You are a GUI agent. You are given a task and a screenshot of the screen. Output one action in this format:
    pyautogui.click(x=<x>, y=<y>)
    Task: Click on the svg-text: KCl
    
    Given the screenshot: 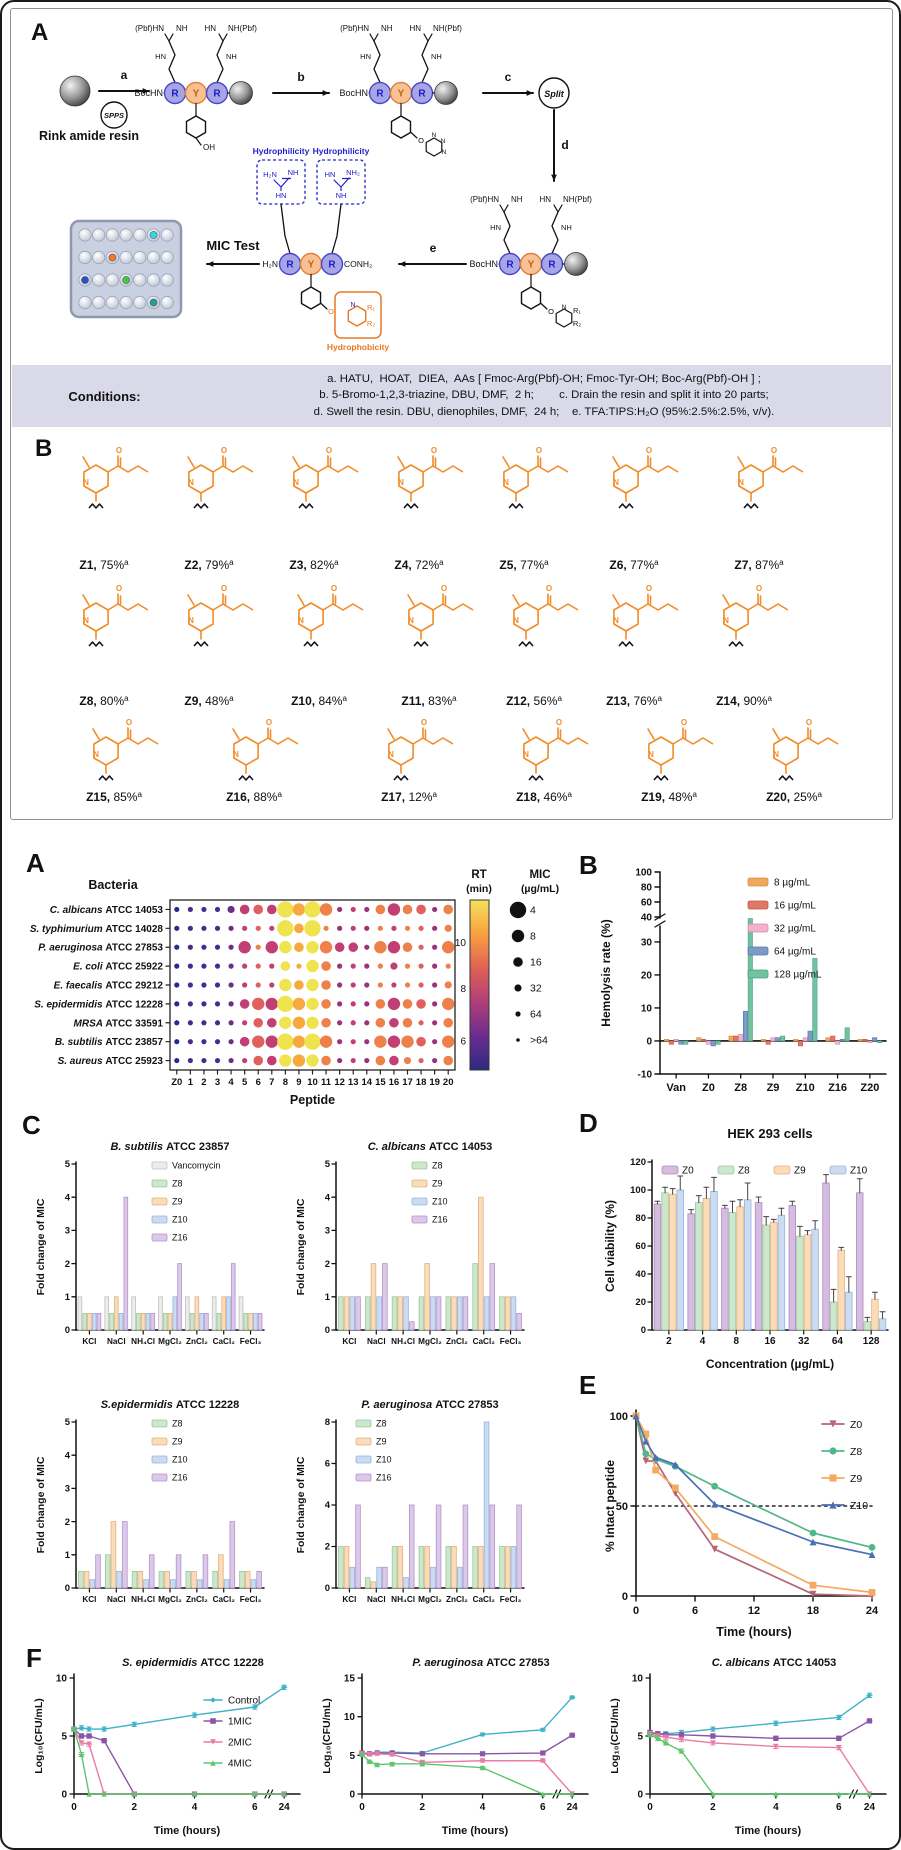 What is the action you would take?
    pyautogui.click(x=89, y=1341)
    